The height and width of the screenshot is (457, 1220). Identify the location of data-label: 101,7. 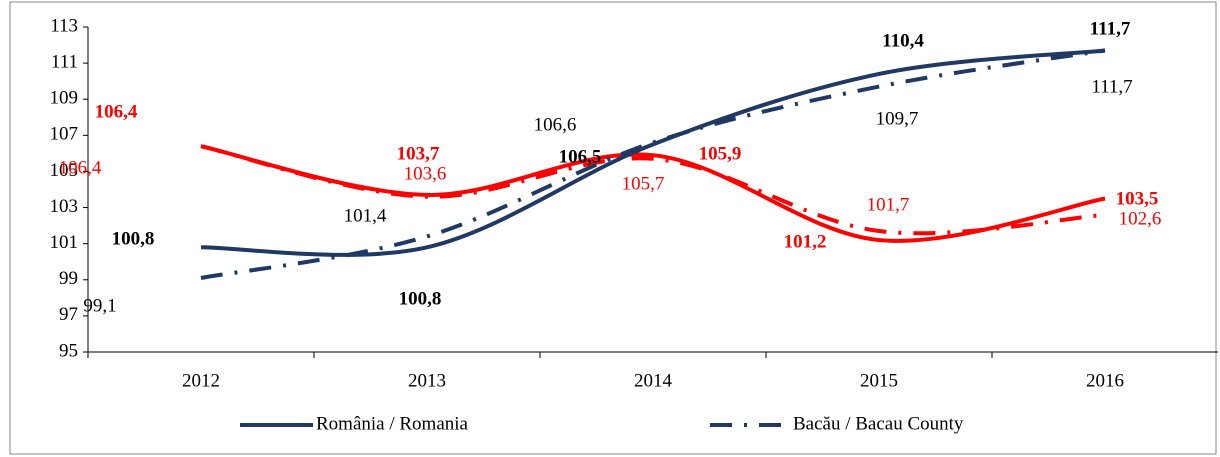
(888, 204).